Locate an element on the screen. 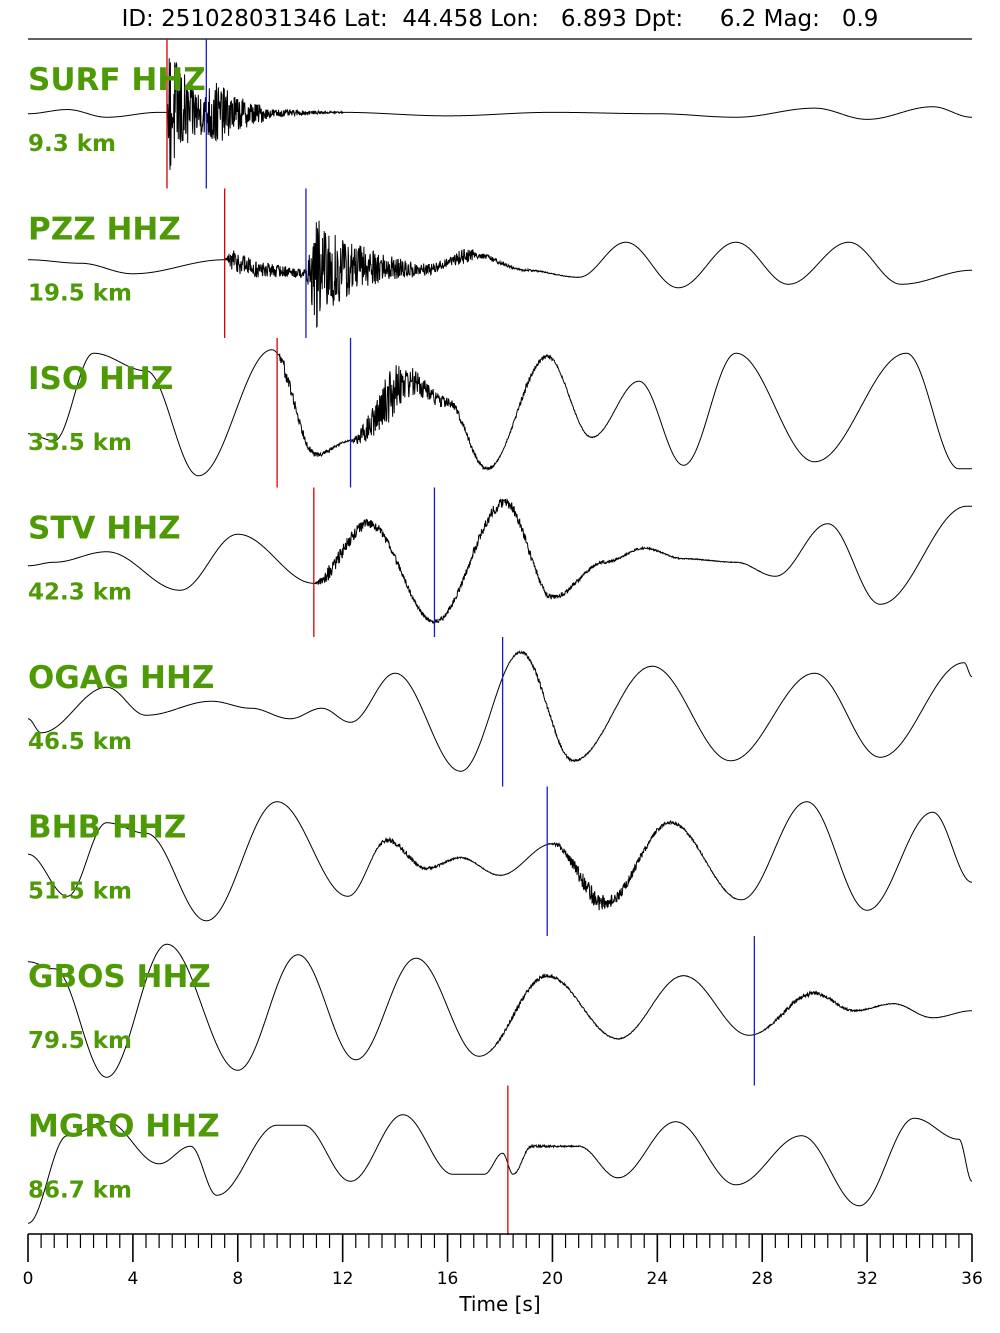  station-distance-label: 51.5 km is located at coordinates (80, 892).